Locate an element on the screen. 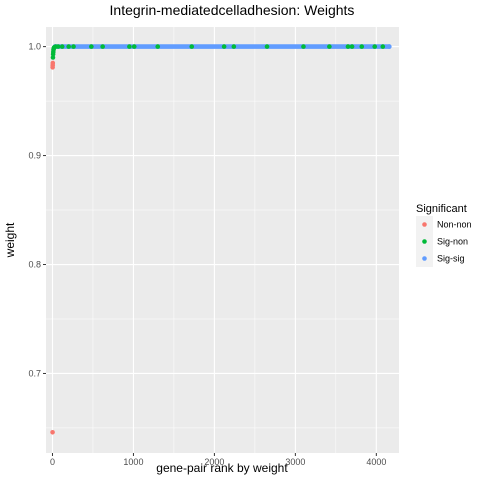  y-tick-label: 0.7 is located at coordinates (34, 373).